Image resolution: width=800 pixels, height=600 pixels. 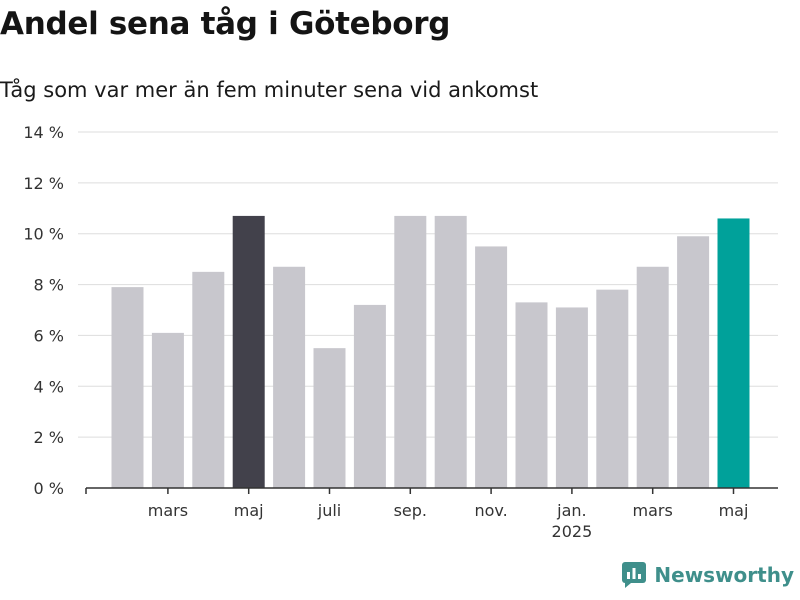 I want to click on y-tick-label: 10 %, so click(x=43, y=234).